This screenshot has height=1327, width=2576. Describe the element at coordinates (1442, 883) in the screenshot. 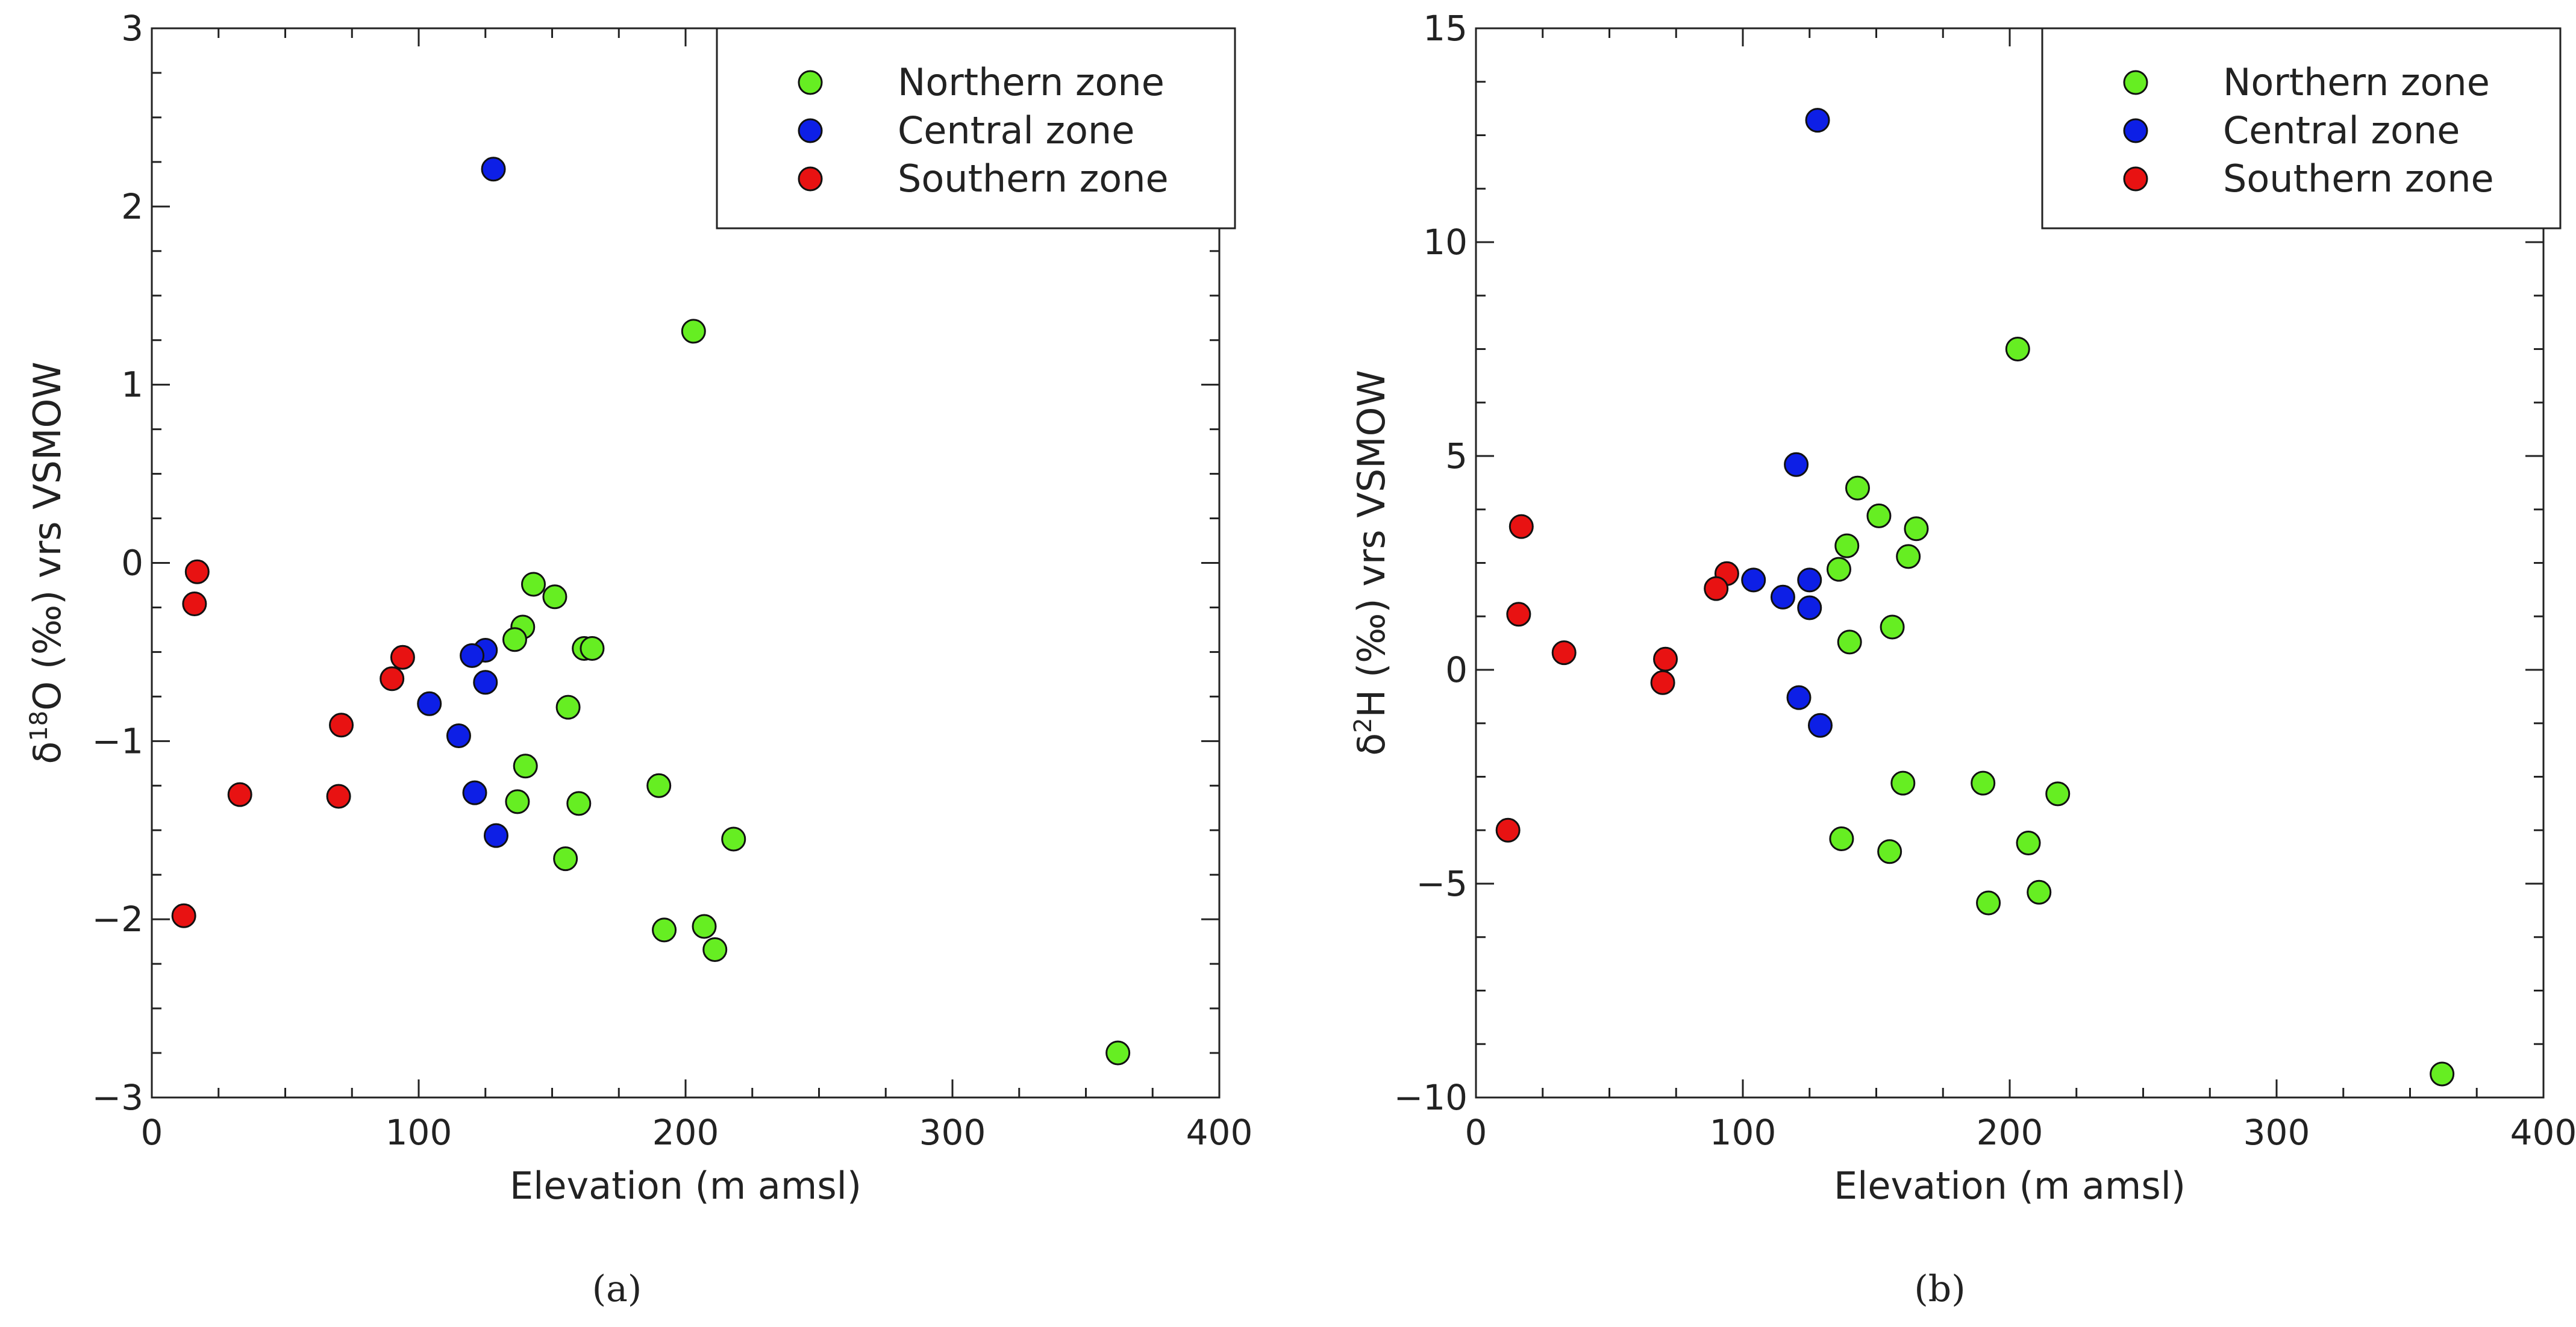

I see `y-tick-label: −5` at that location.